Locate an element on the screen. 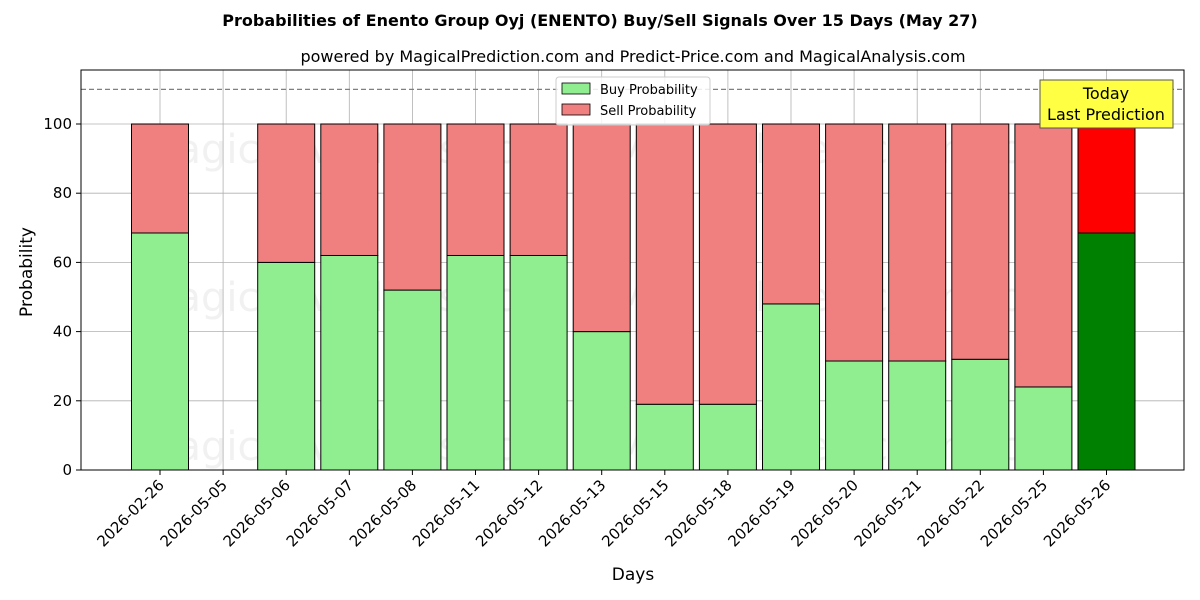 Image resolution: width=1200 pixels, height=600 pixels. legend: Buy Probability Sell Probability is located at coordinates (633, 101).